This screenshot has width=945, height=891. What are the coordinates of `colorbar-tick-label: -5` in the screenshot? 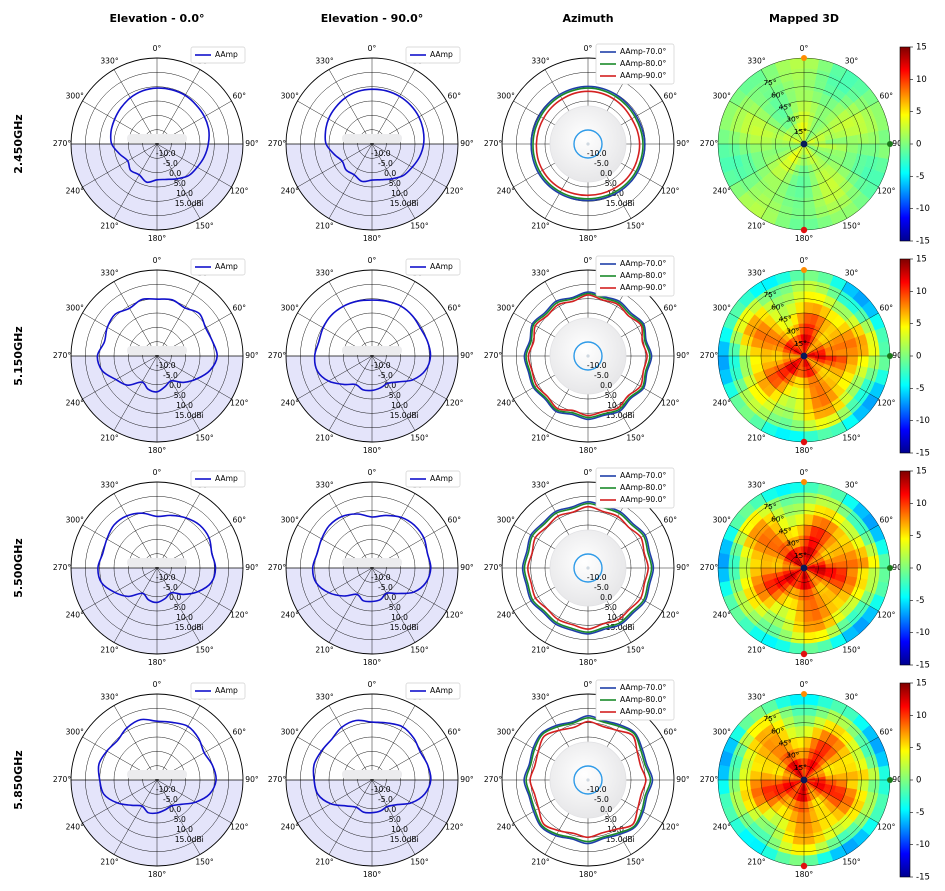 It's located at (920, 813).